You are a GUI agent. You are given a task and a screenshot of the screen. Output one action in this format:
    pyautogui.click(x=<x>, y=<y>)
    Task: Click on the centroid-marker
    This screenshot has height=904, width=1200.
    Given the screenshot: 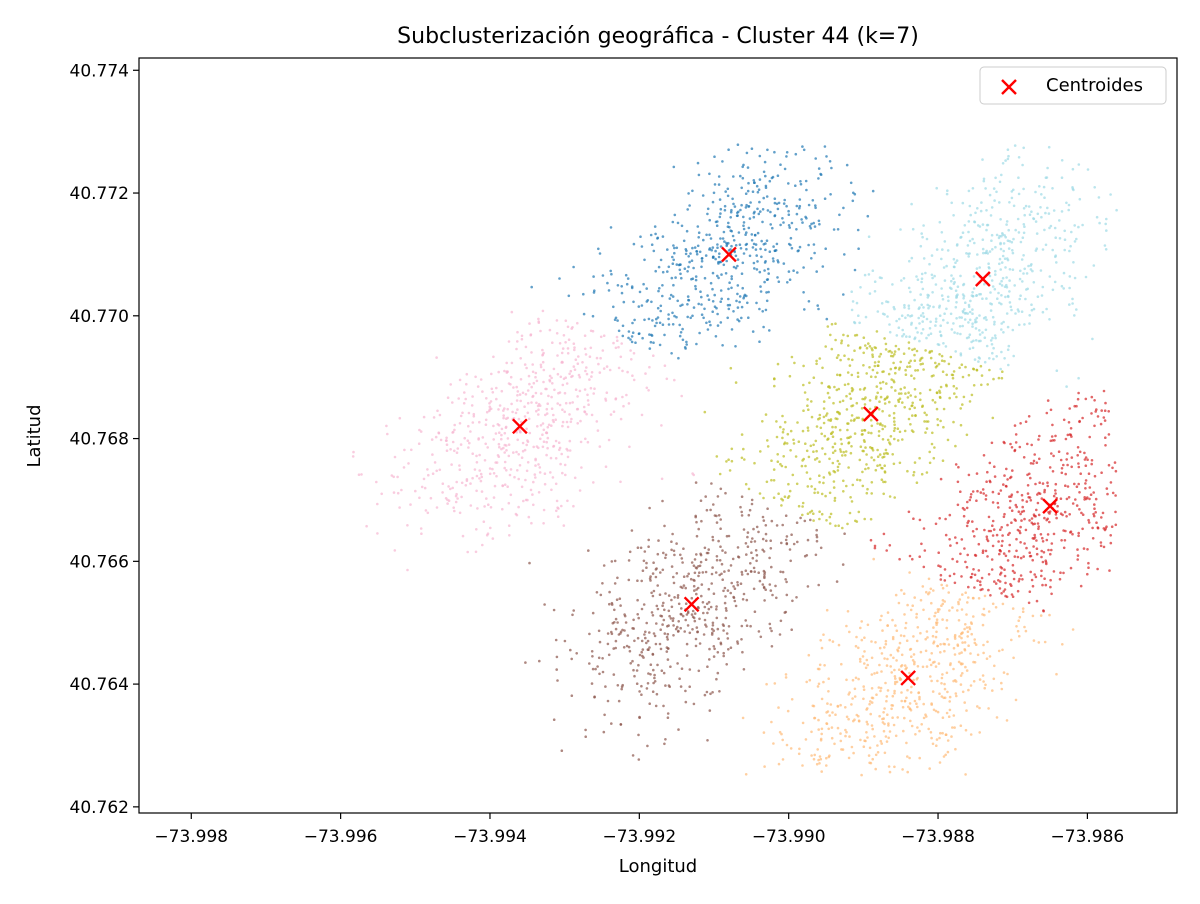 What is the action you would take?
    pyautogui.click(x=1050, y=506)
    